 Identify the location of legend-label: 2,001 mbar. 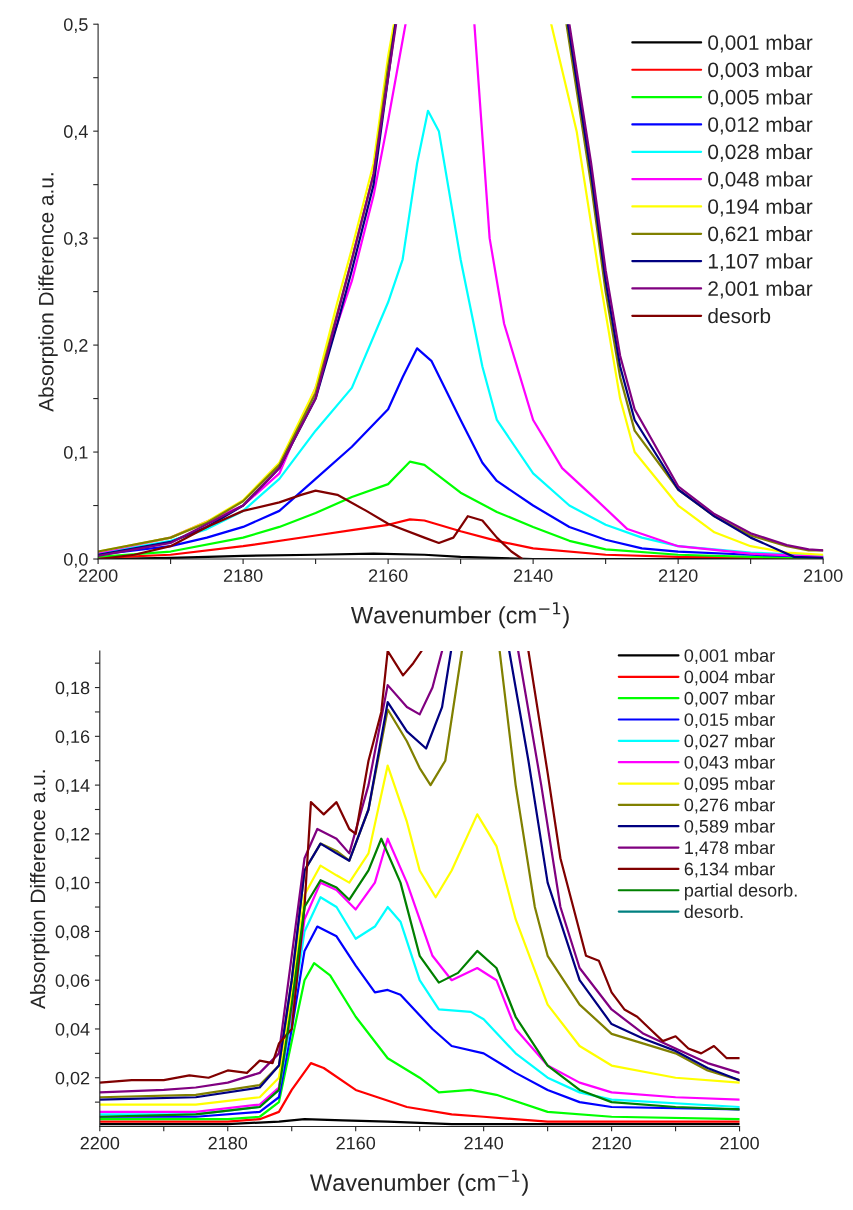
(760, 289).